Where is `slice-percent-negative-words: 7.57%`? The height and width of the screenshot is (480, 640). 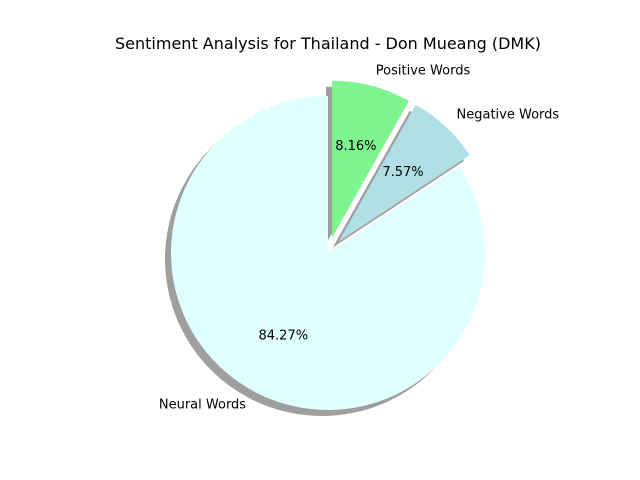 slice-percent-negative-words: 7.57% is located at coordinates (402, 172).